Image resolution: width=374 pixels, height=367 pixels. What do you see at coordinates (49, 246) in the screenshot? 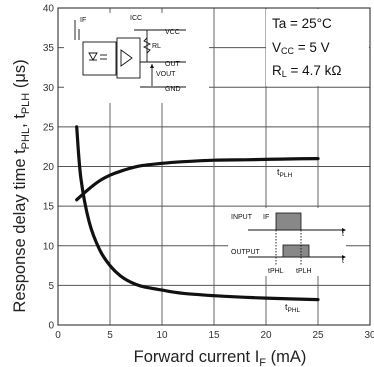
I see `y-tick-label: 10` at bounding box center [49, 246].